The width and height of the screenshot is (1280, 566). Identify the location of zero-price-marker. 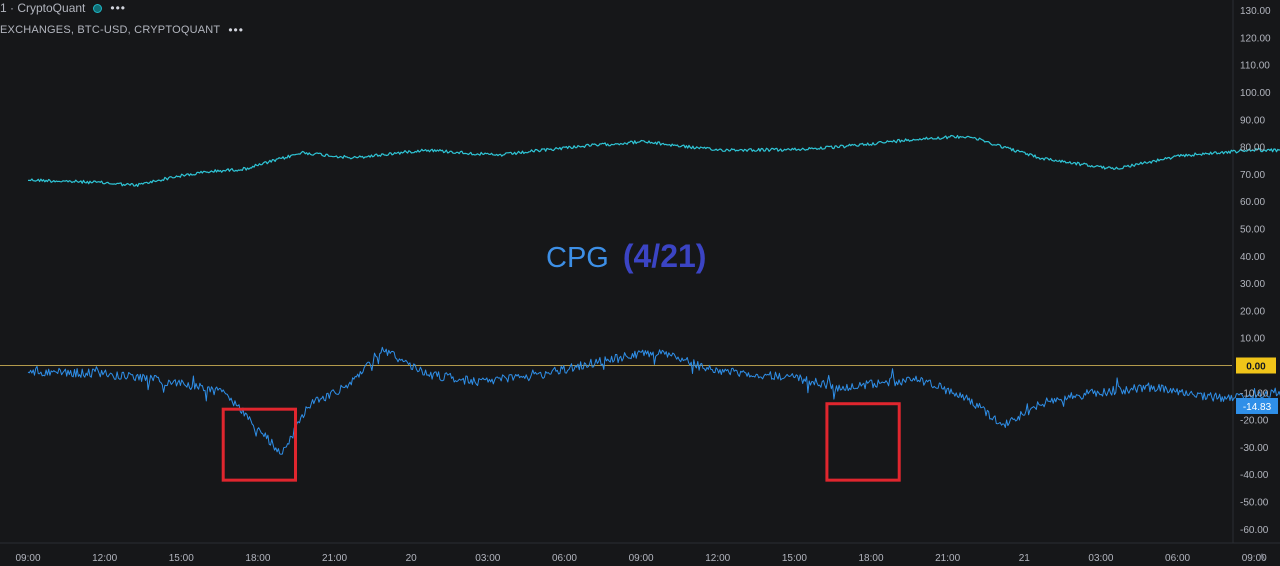
(1256, 365).